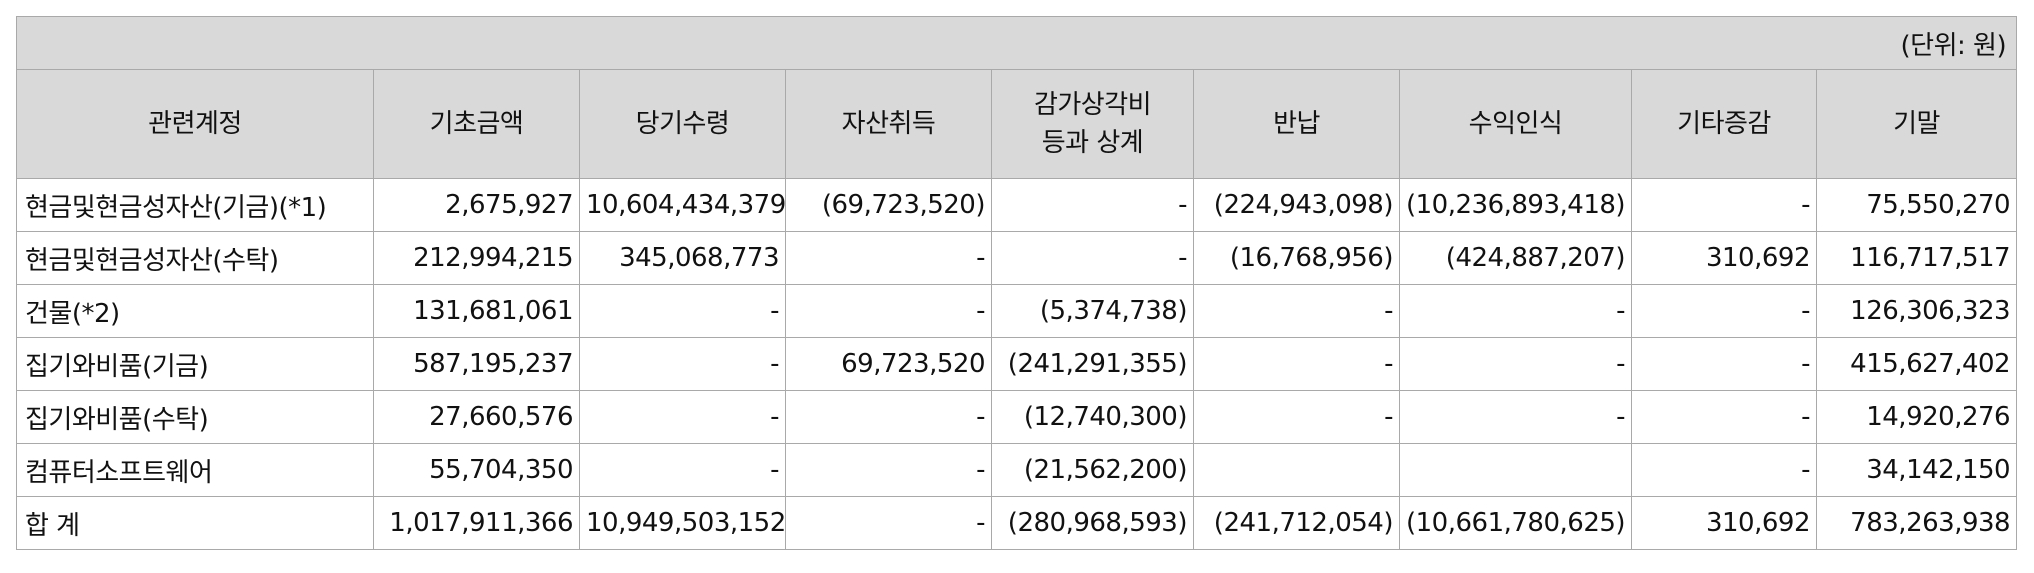  What do you see at coordinates (1296, 258) in the screenshot?
I see `cell-returned: (16,768,956)` at bounding box center [1296, 258].